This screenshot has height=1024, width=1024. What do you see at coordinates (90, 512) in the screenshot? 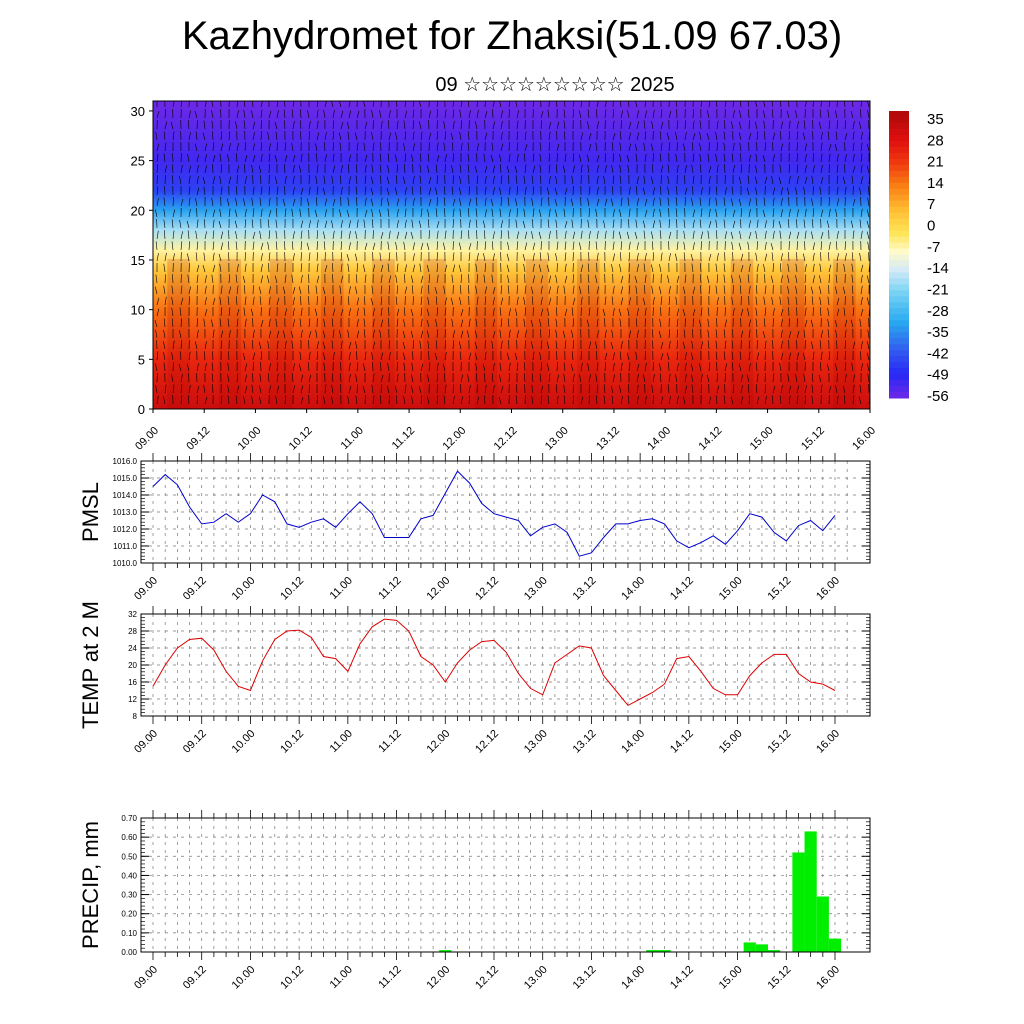
I see `pmsl-axis-label: PMSL` at bounding box center [90, 512].